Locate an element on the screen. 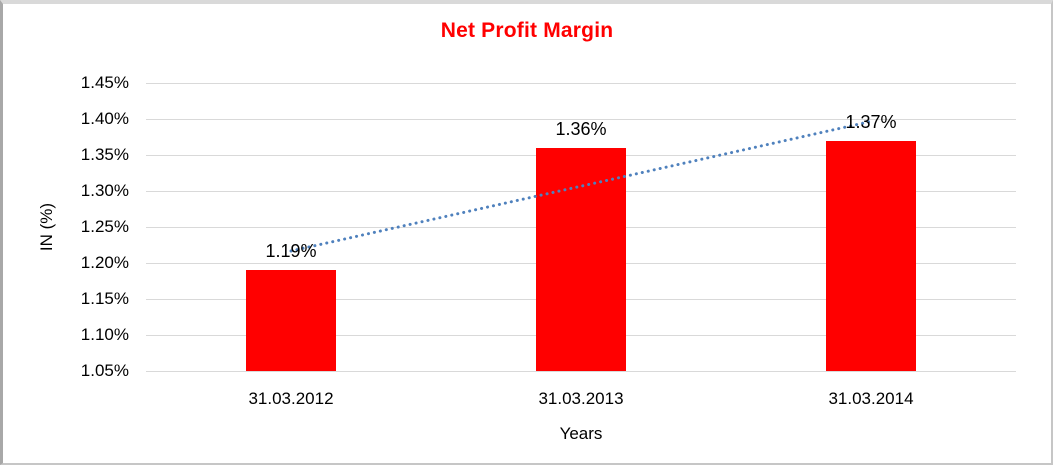 Image resolution: width=1053 pixels, height=465 pixels. y-tick-label: 1.20% is located at coordinates (104, 262).